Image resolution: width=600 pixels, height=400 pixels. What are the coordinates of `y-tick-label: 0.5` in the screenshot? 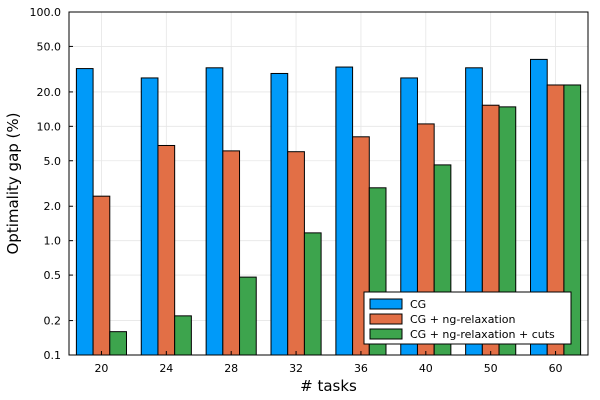 It's located at (53, 275).